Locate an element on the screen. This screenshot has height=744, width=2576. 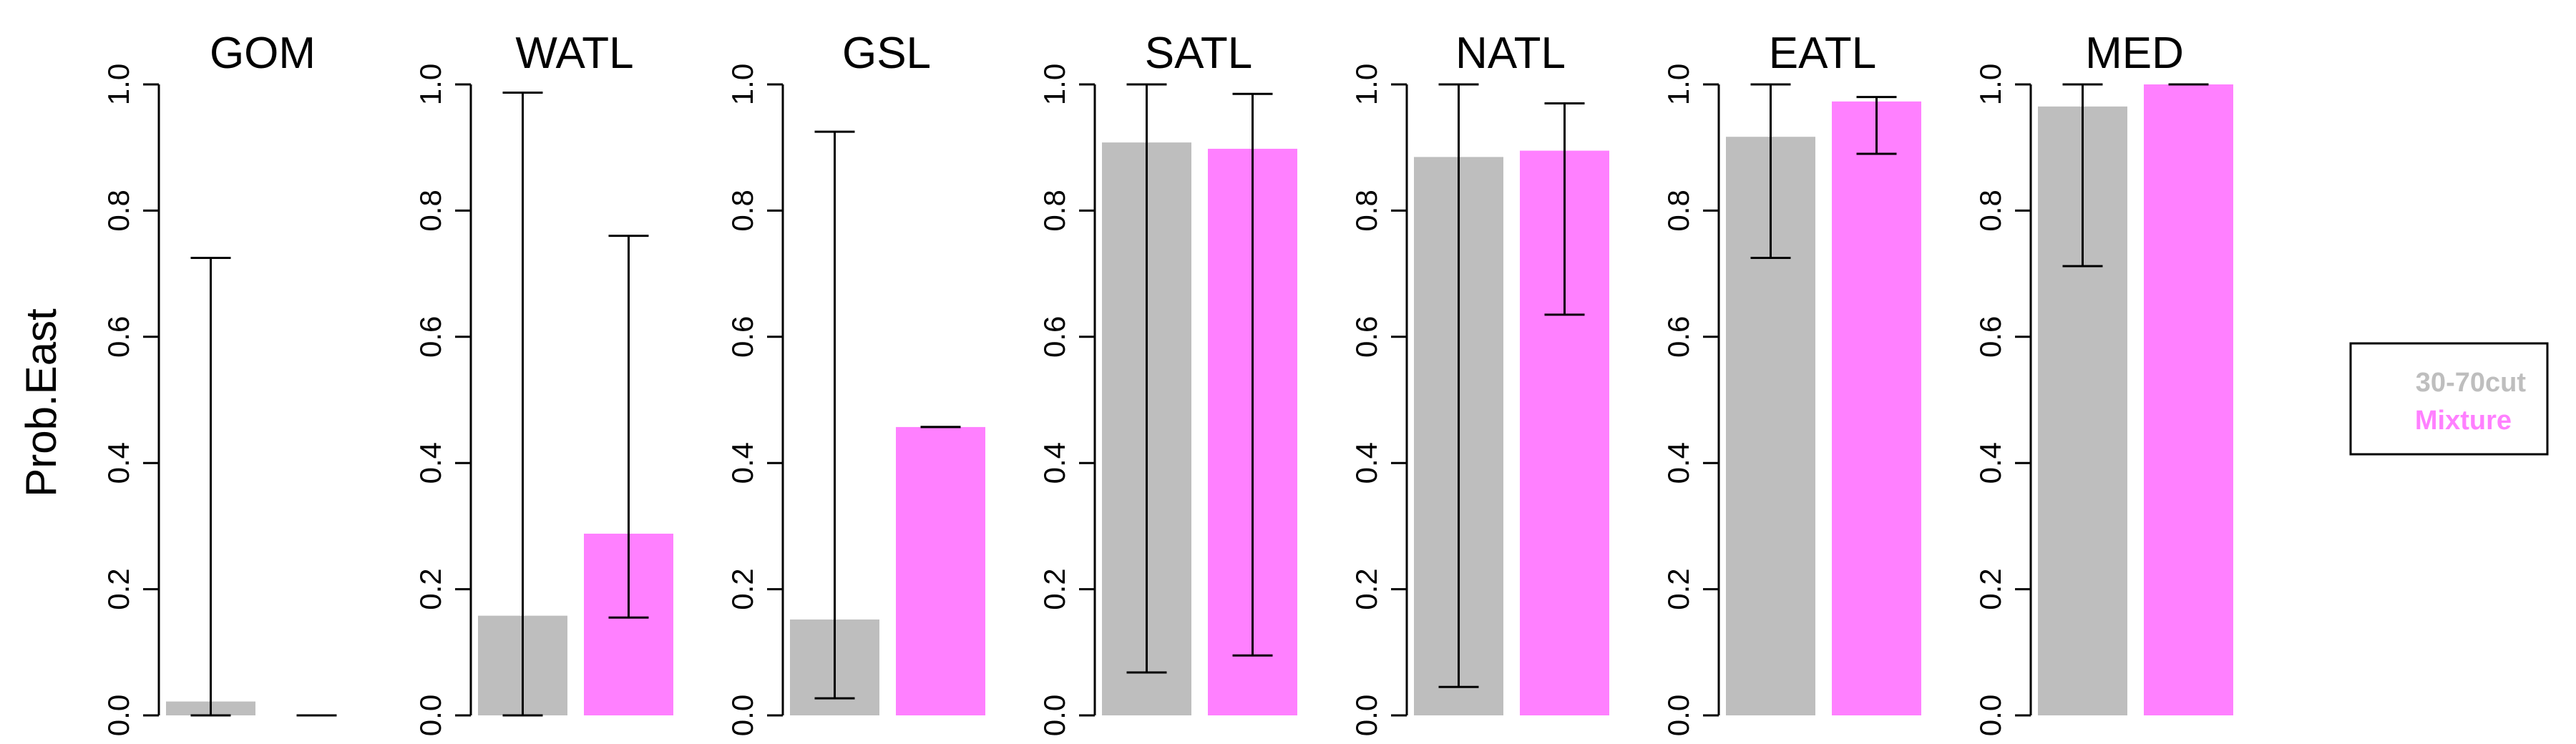
bar-eatl-mixture is located at coordinates (1876, 408).